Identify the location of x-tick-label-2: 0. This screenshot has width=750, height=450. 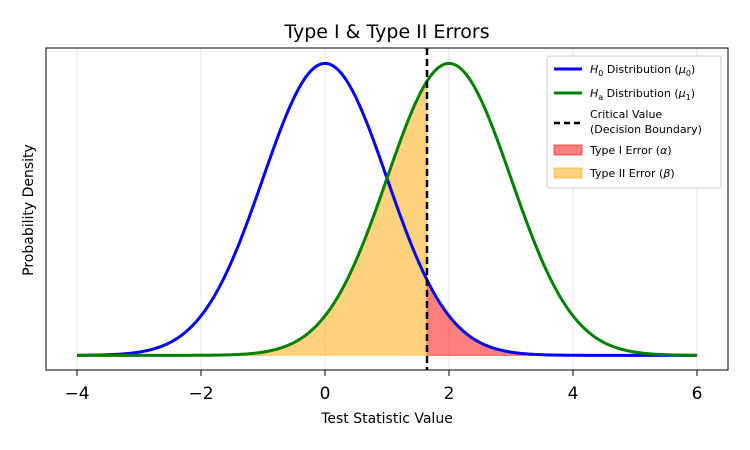
(325, 394).